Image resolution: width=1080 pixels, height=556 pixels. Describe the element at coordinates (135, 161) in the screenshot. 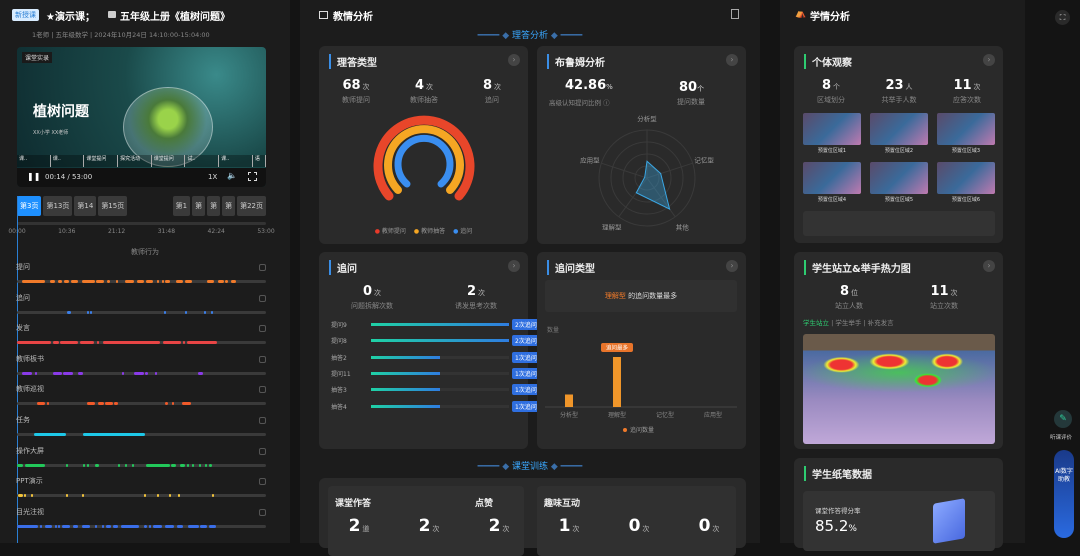

I see `chapter-marker: 探究活动` at that location.